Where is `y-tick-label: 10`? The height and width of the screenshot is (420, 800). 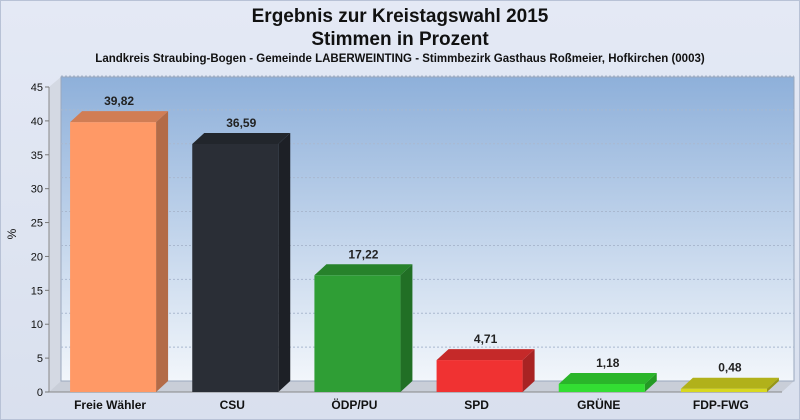 y-tick-label: 10 is located at coordinates (37, 325).